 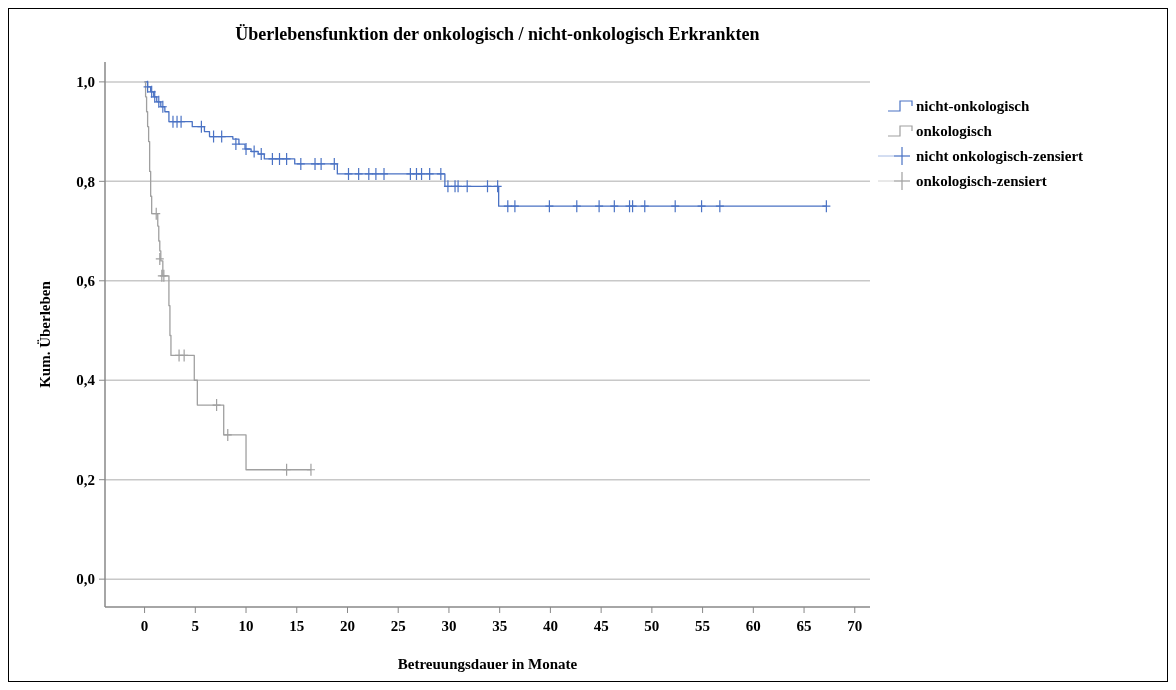 What do you see at coordinates (652, 626) in the screenshot?
I see `x-tick-label: 50` at bounding box center [652, 626].